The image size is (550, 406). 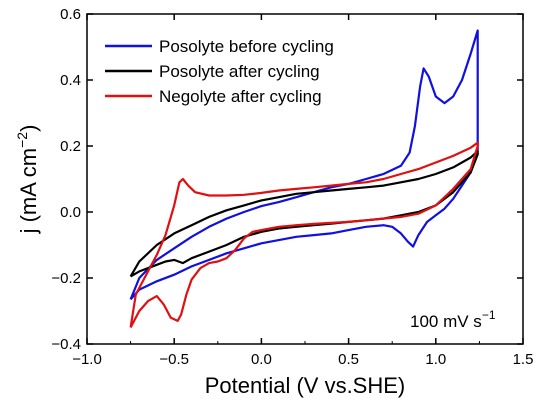 I want to click on y-axis-title-main: j (mA cm, so click(x=28, y=191).